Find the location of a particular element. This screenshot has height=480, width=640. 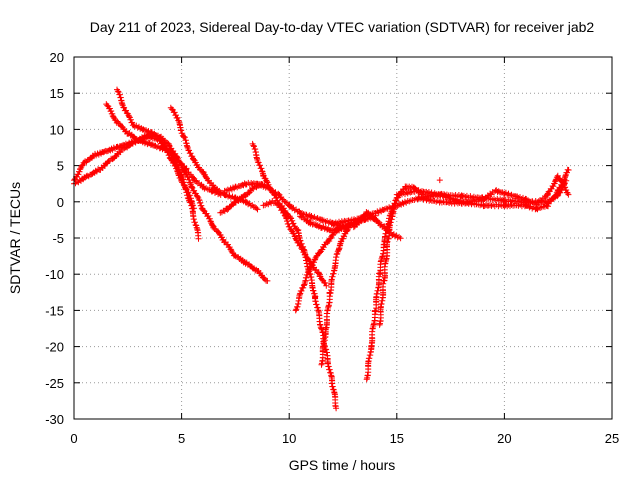

y-tick-label: 20 is located at coordinates (57, 57).